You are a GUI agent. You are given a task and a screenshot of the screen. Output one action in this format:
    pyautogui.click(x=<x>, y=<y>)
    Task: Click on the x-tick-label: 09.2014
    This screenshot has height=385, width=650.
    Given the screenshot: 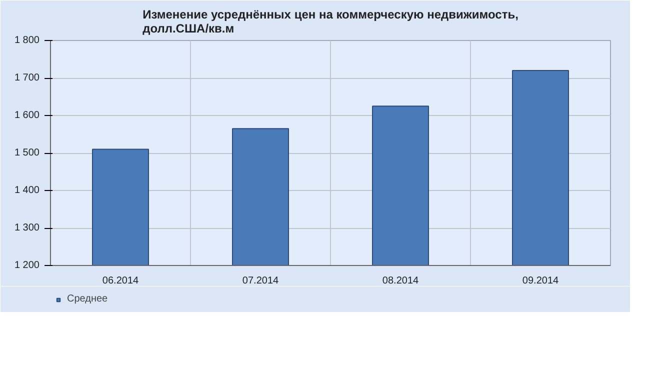 What is the action you would take?
    pyautogui.click(x=541, y=281)
    